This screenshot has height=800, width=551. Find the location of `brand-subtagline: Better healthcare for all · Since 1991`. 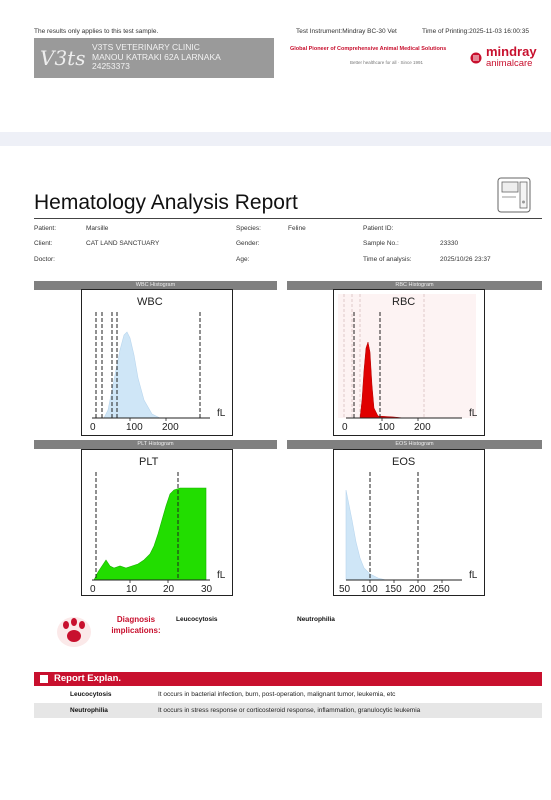

brand-subtagline: Better healthcare for all · Since 1991 is located at coordinates (387, 62).